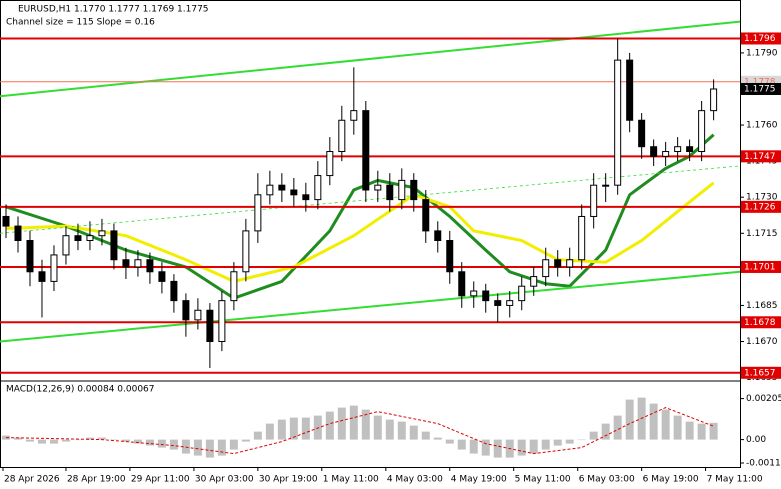 Image resolution: width=781 pixels, height=489 pixels. What do you see at coordinates (32, 480) in the screenshot?
I see `x-tick-label: 28 Apr 2026` at bounding box center [32, 480].